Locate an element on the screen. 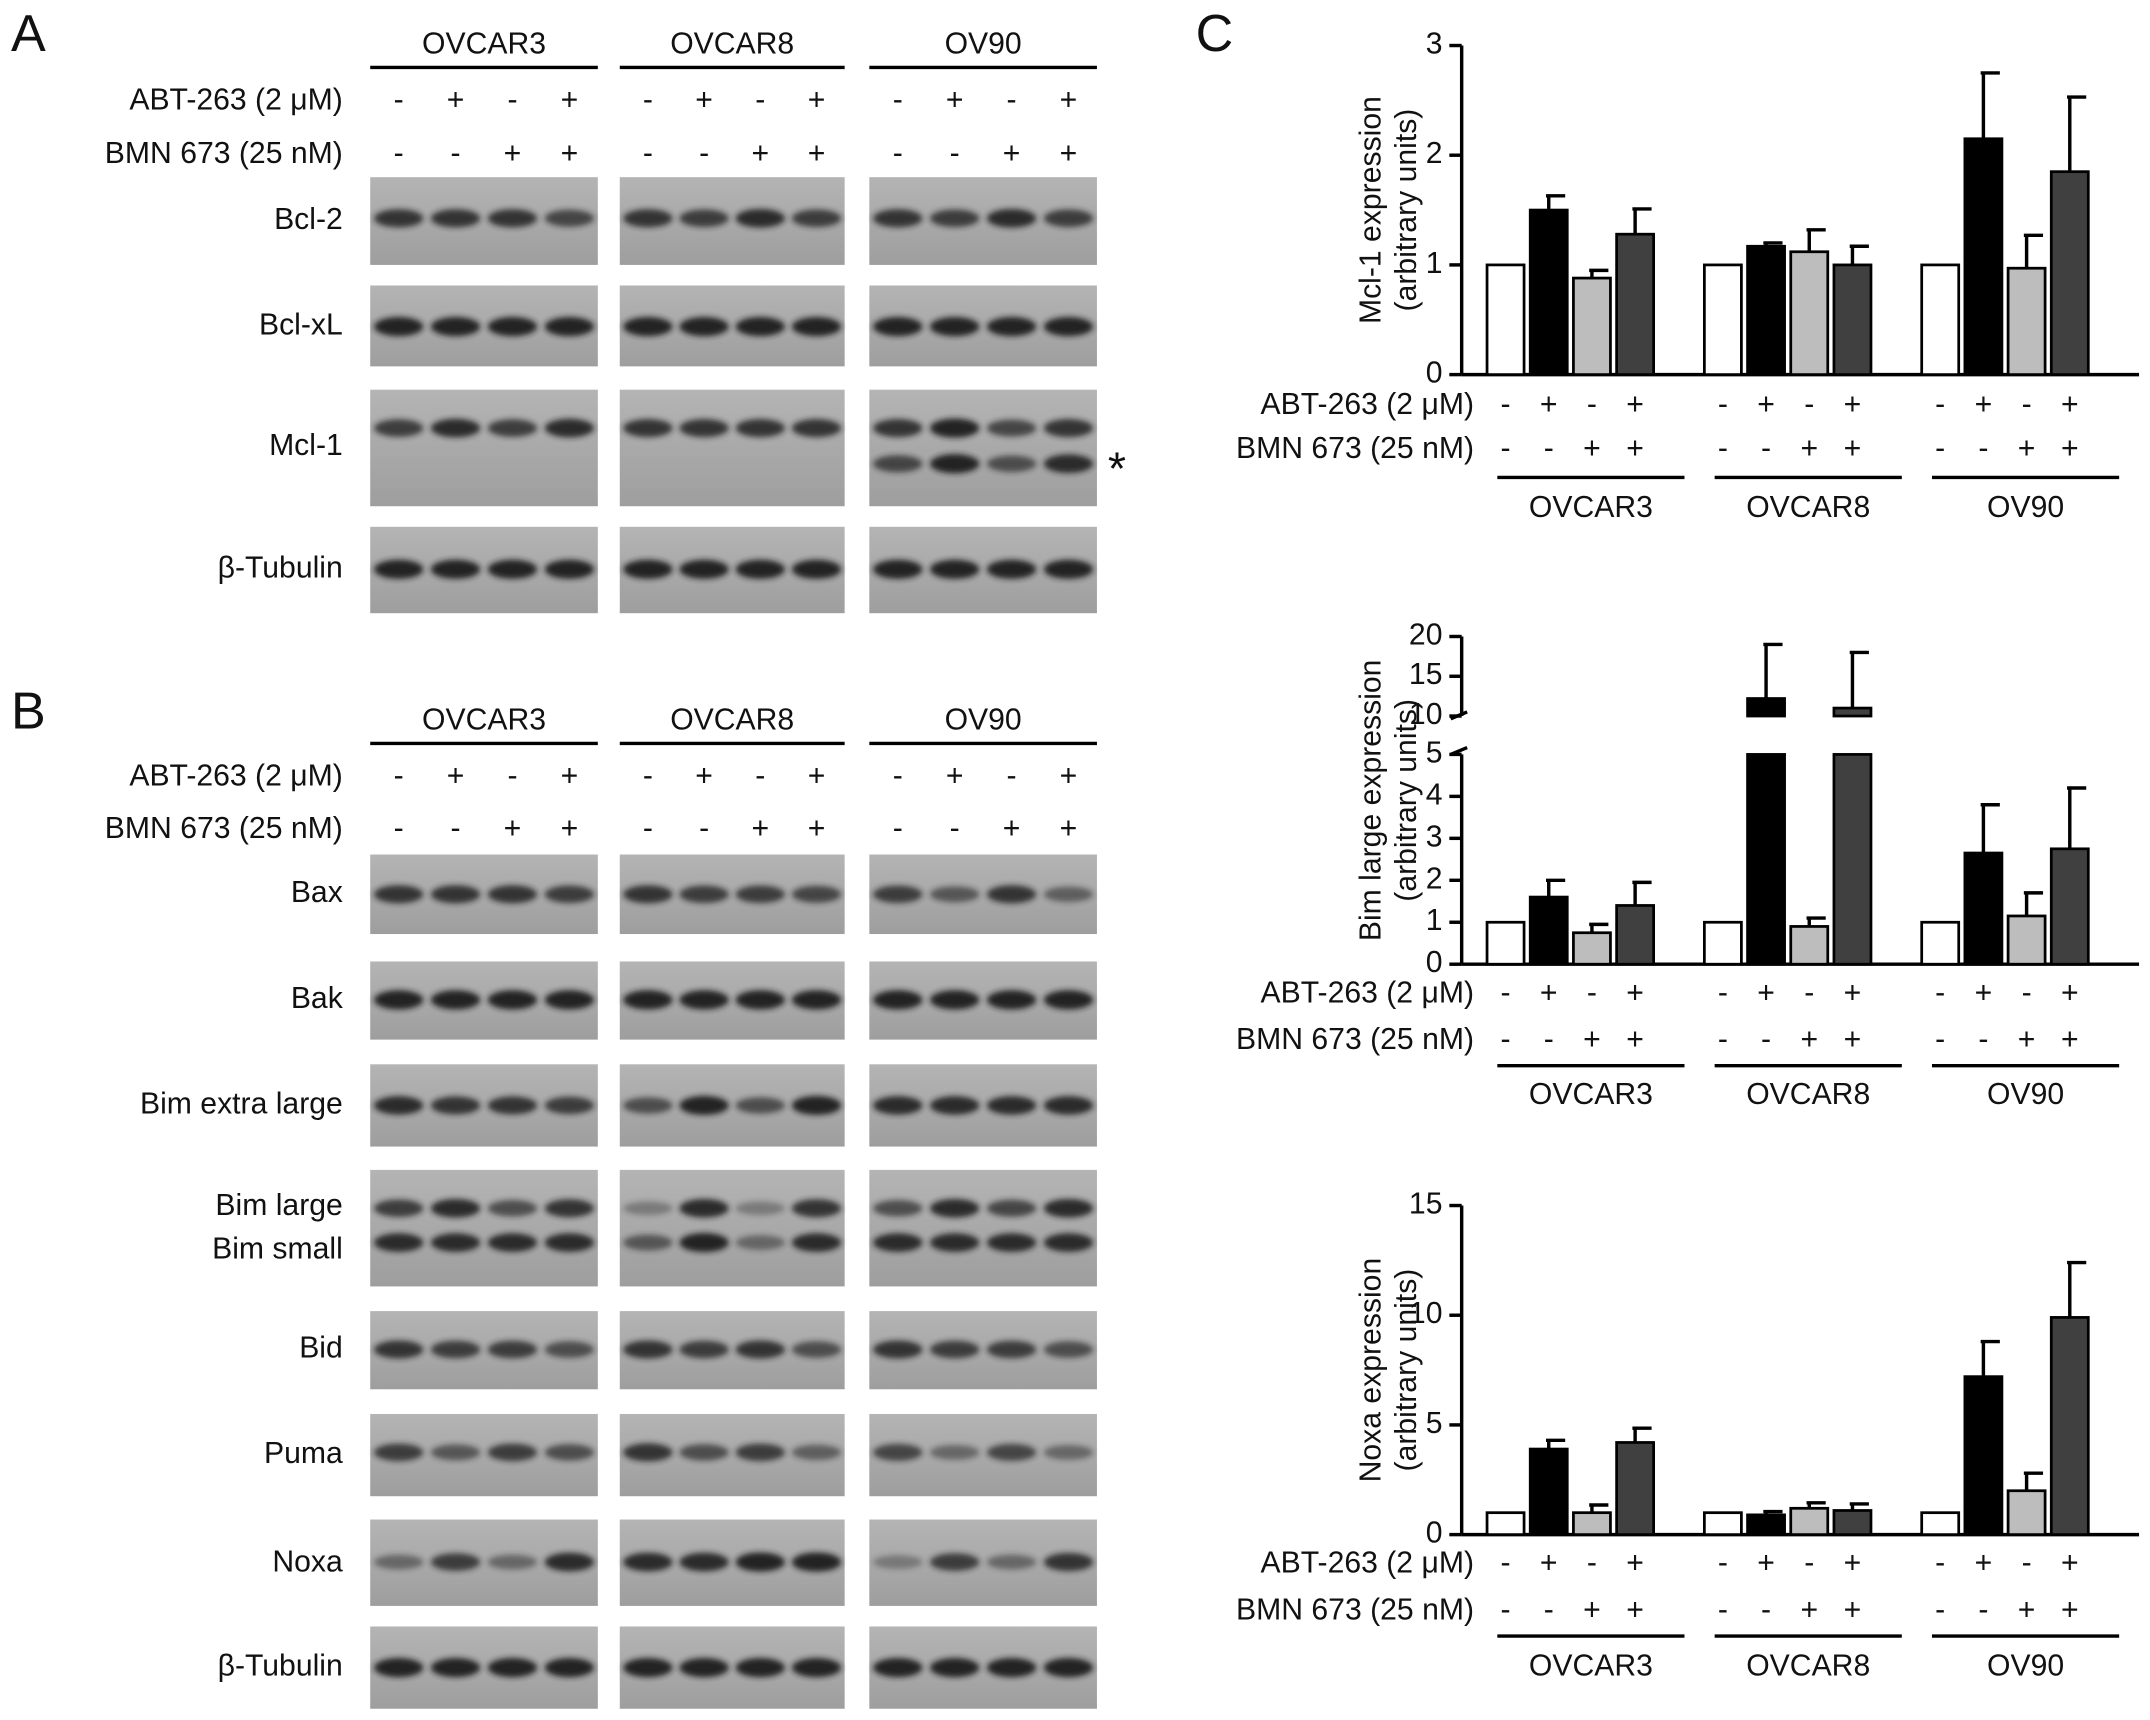 The width and height of the screenshot is (2150, 1720). treatment-label: ABT-263 (2 μM) is located at coordinates (235, 100).